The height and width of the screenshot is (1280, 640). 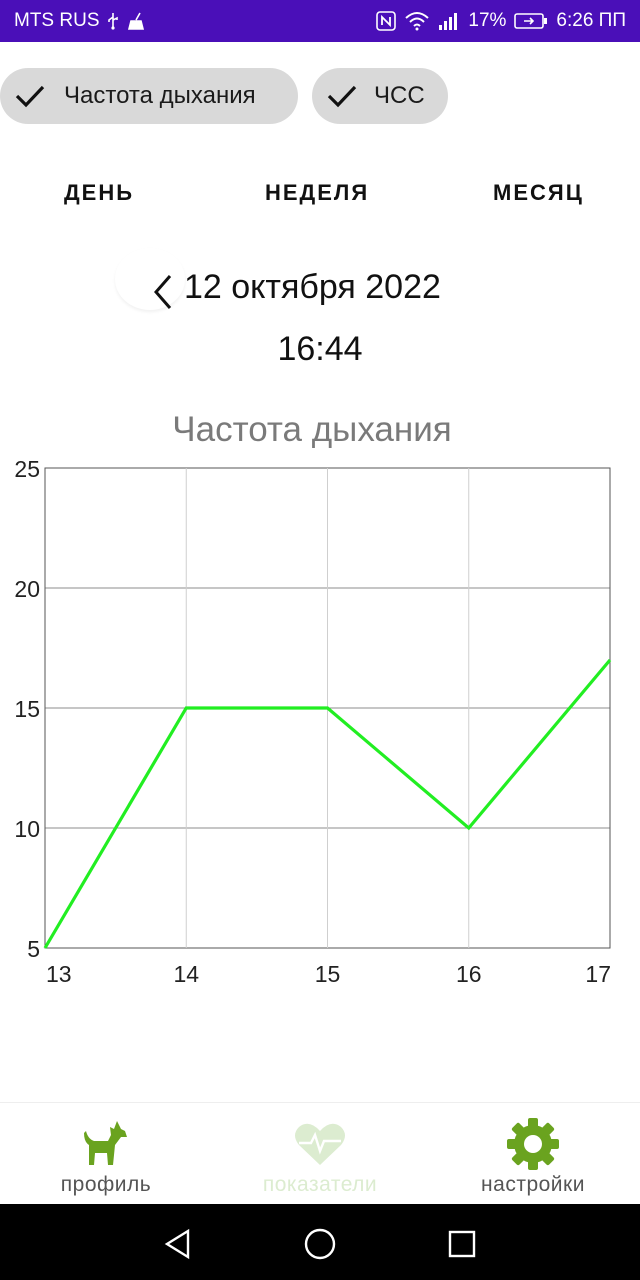 I want to click on period-tabs: ДЕНЬ НЕДЕЛЯ МЕСЯЦ, so click(x=320, y=200).